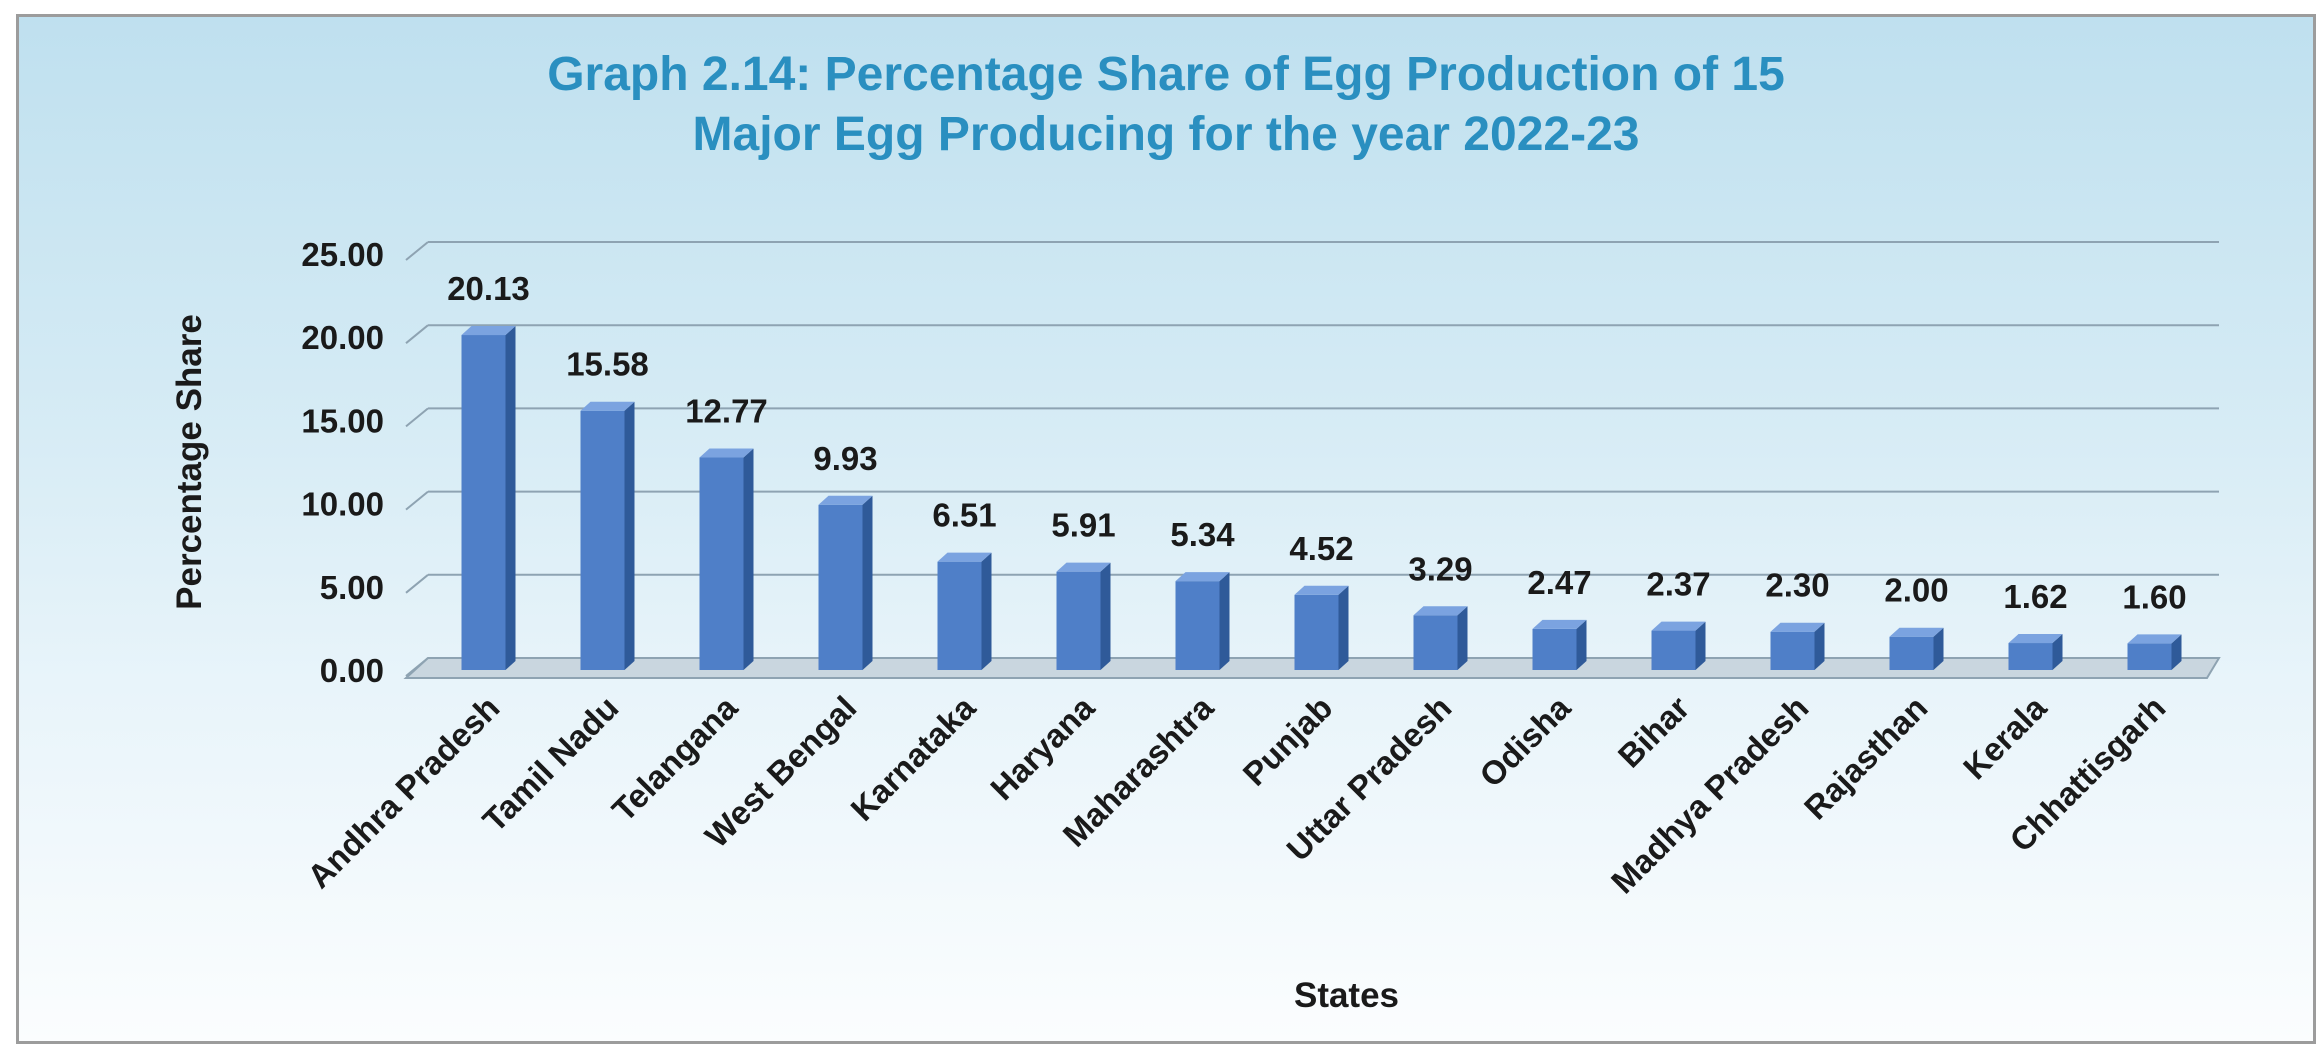  I want to click on y-tick-label: 0.00, so click(352, 670).